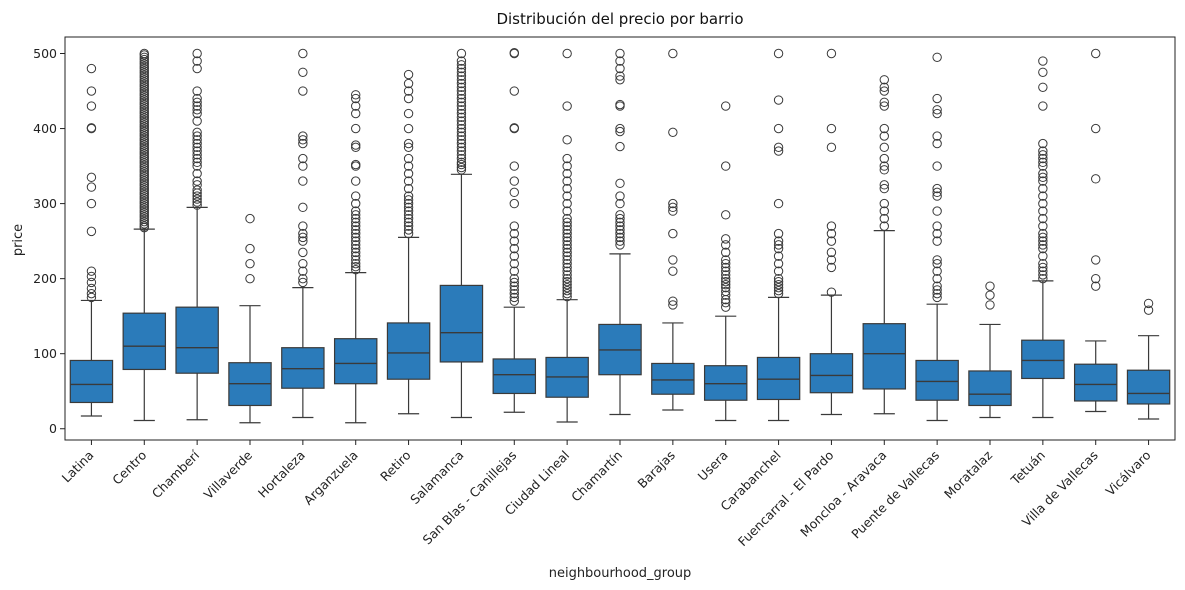  Describe the element at coordinates (129, 468) in the screenshot. I see `x-tick-label: Centro` at that location.